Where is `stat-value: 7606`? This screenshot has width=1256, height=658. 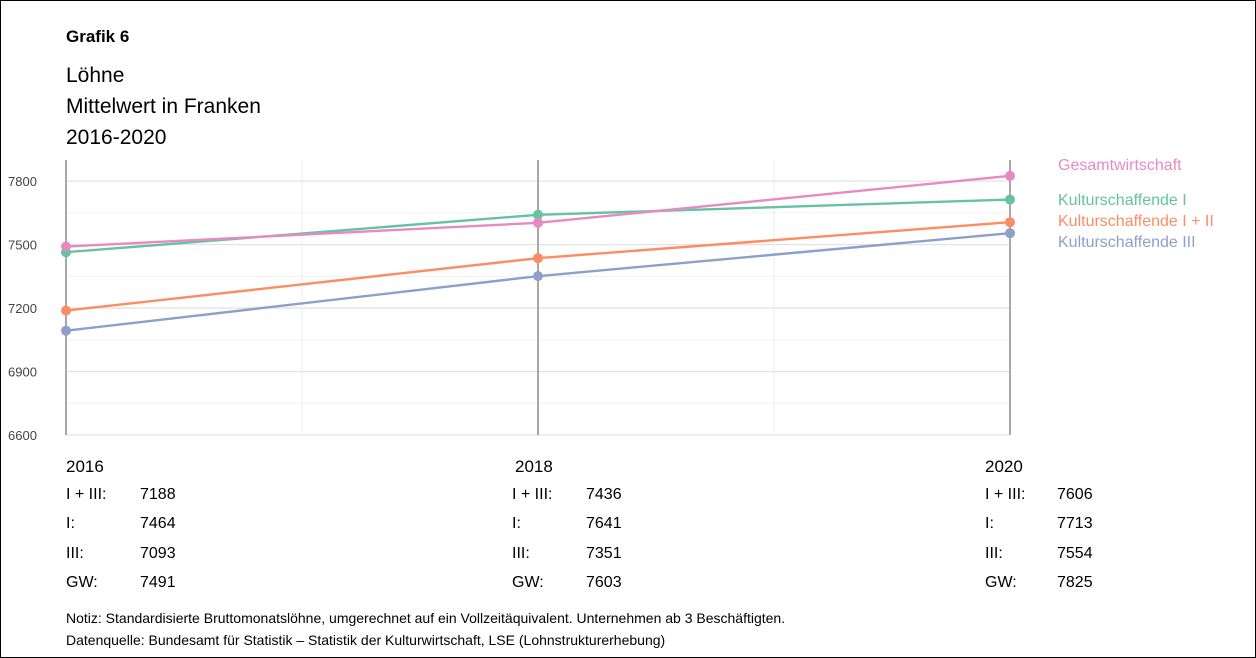 stat-value: 7606 is located at coordinates (1075, 494).